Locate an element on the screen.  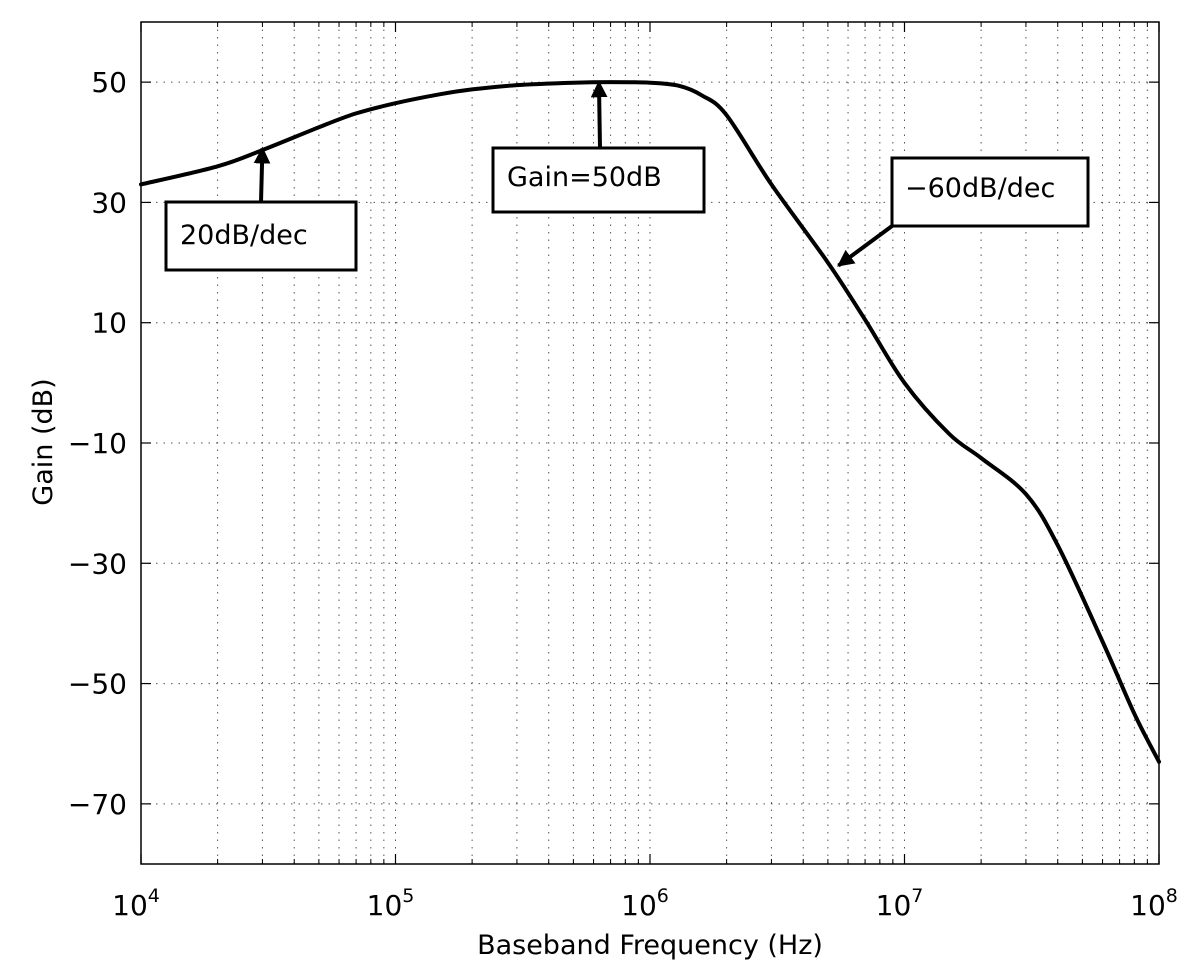
x-tick-label: 10⁷ is located at coordinates (900, 903).